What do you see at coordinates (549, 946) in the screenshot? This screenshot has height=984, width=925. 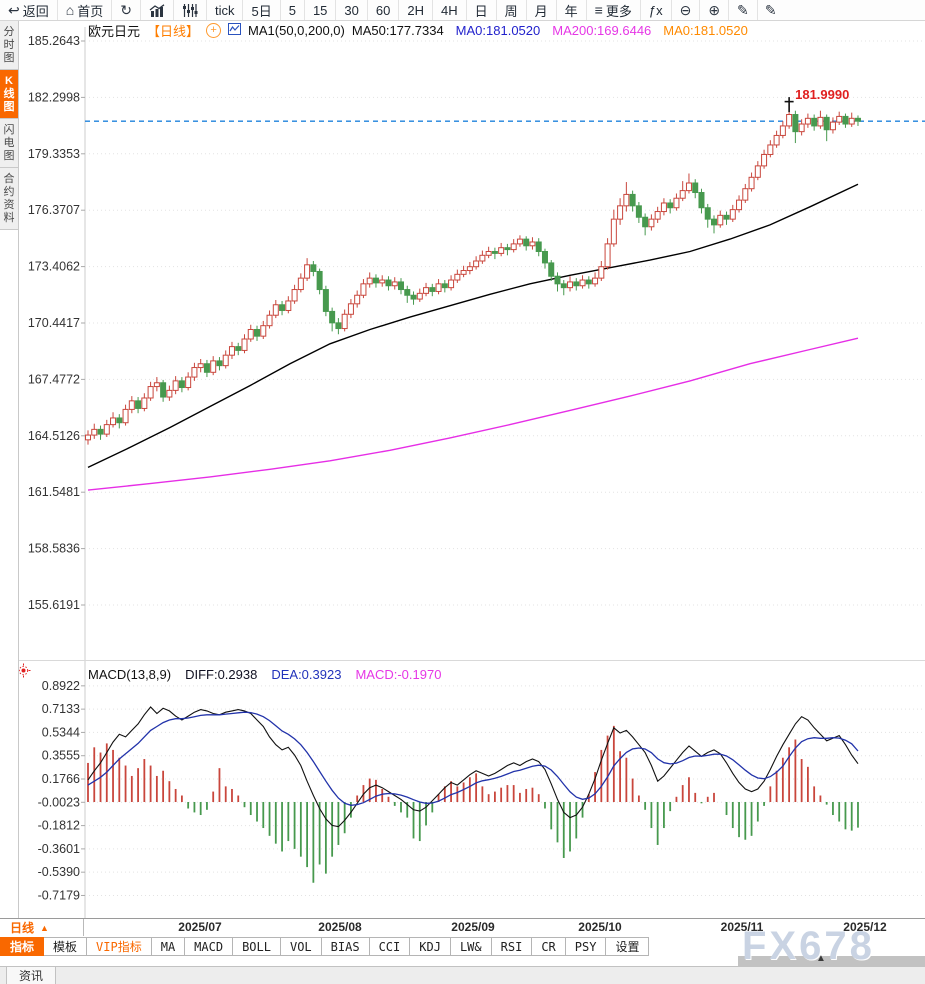 I see `indicator-tab-CR: CR` at bounding box center [549, 946].